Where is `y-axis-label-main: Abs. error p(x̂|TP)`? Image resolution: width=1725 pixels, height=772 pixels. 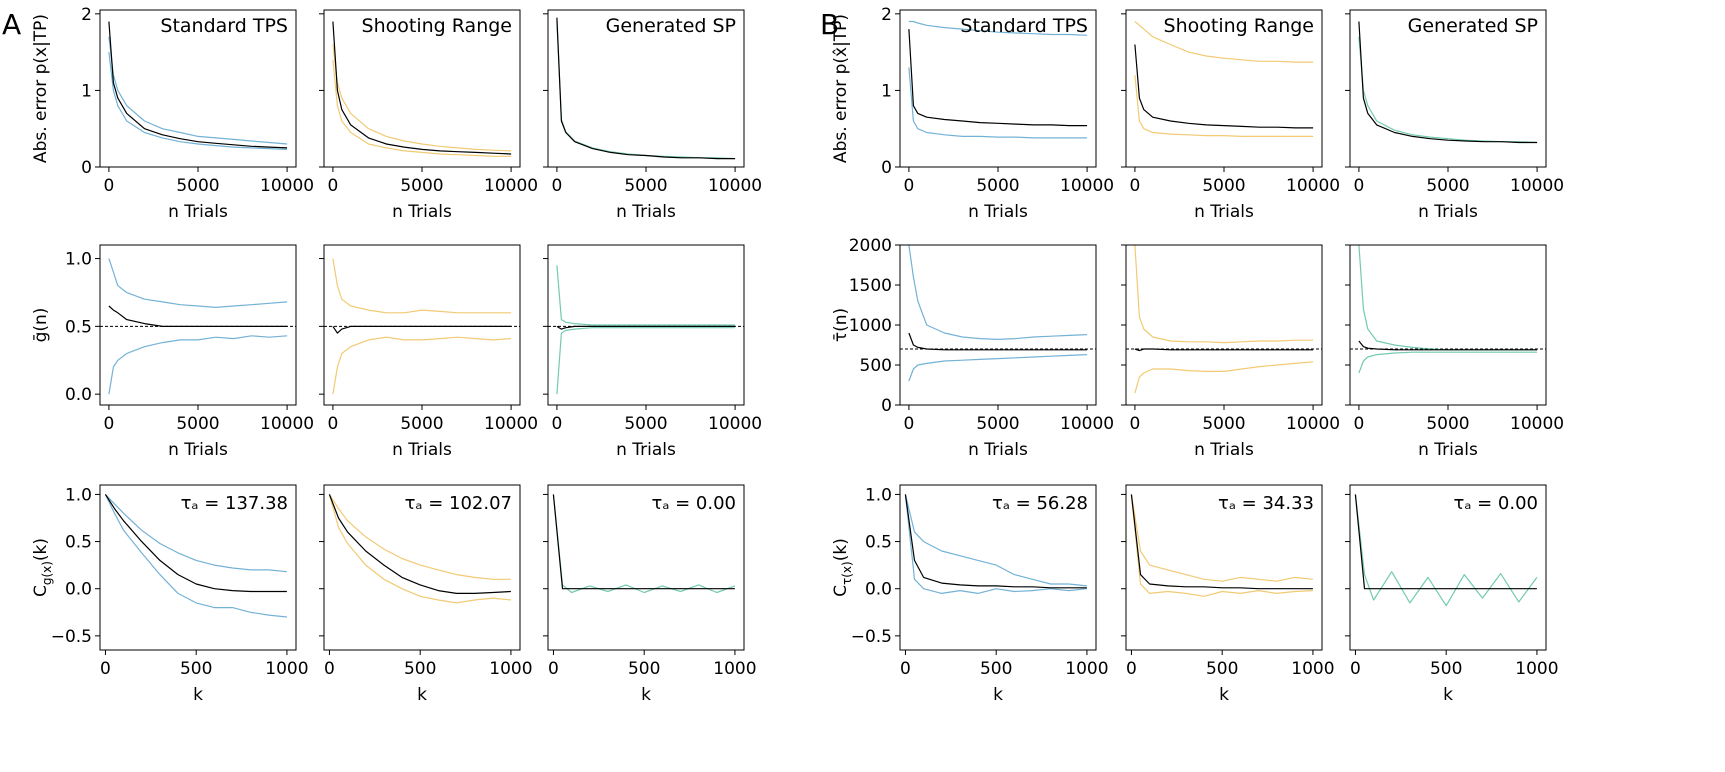
y-axis-label-main: Abs. error p(x̂|TP) is located at coordinates (841, 88).